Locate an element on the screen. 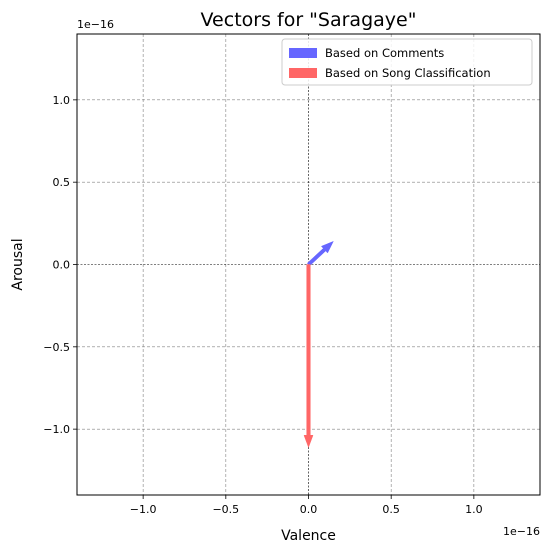 The height and width of the screenshot is (553, 548). y-tick-label: 1.0 is located at coordinates (62, 100).